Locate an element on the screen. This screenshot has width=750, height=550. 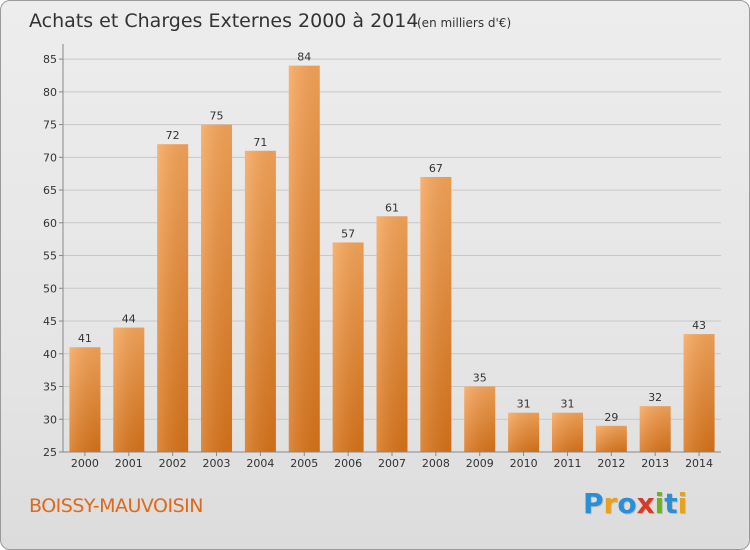
bar-value-label: 43 is located at coordinates (699, 325).